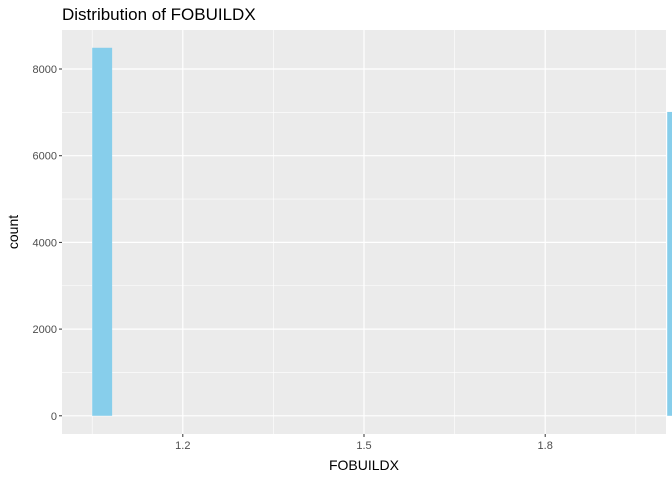  What do you see at coordinates (545, 446) in the screenshot?
I see `x-tick-label: 1.8` at bounding box center [545, 446].